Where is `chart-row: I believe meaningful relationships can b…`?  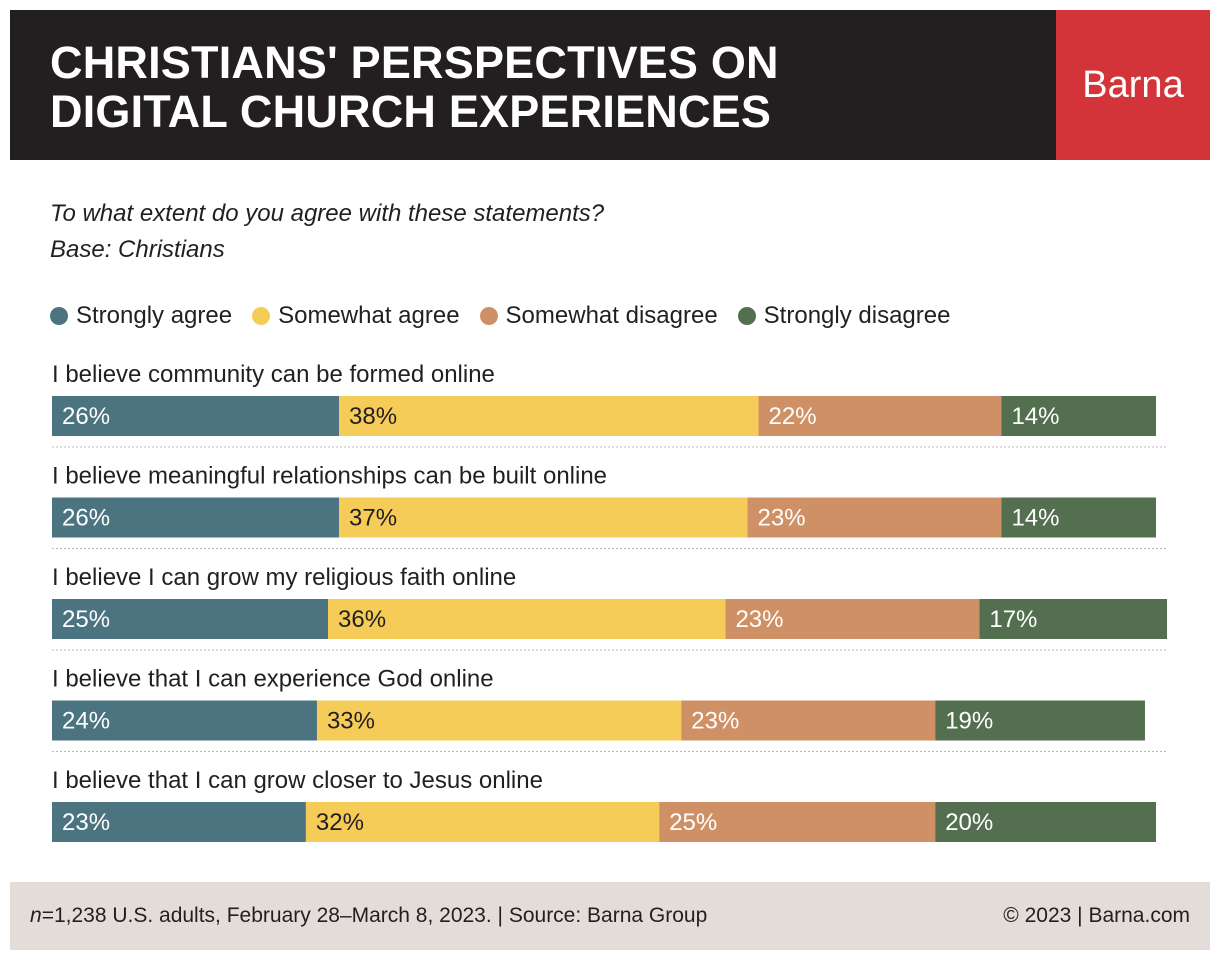 chart-row: I believe meaningful relationships can b… is located at coordinates (610, 506).